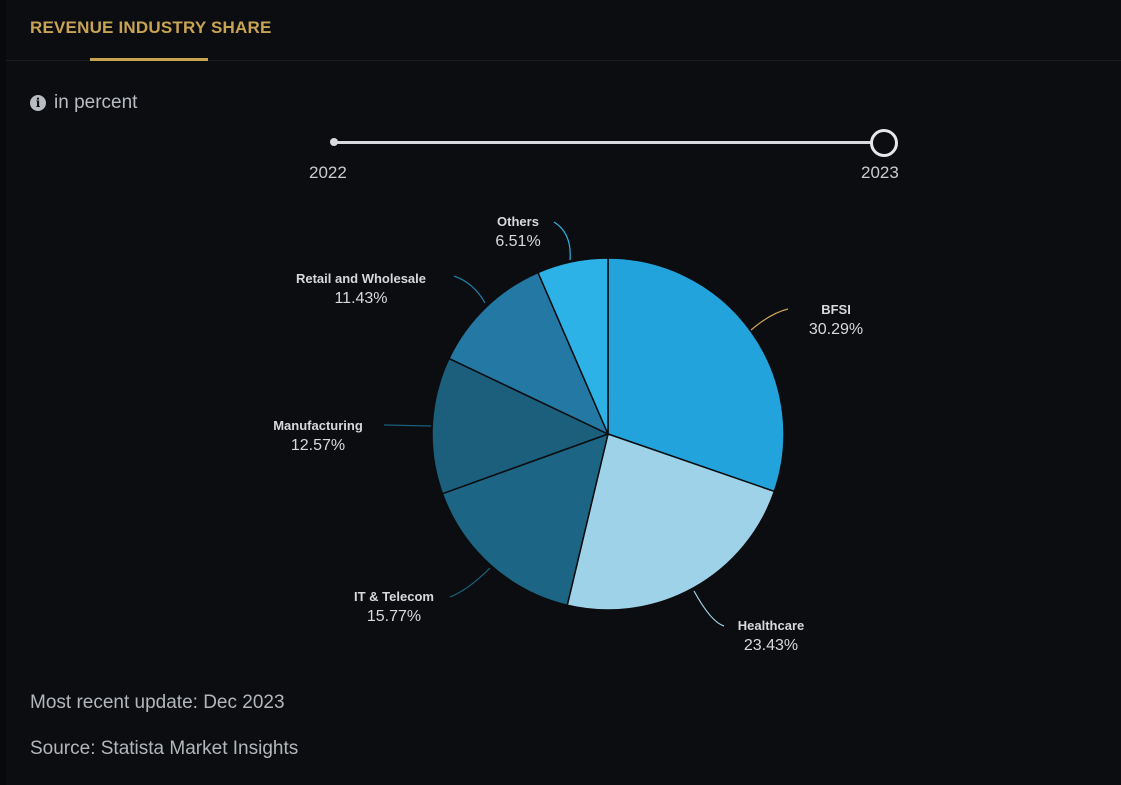 This screenshot has height=785, width=1121. I want to click on leader-line-others, so click(562, 241).